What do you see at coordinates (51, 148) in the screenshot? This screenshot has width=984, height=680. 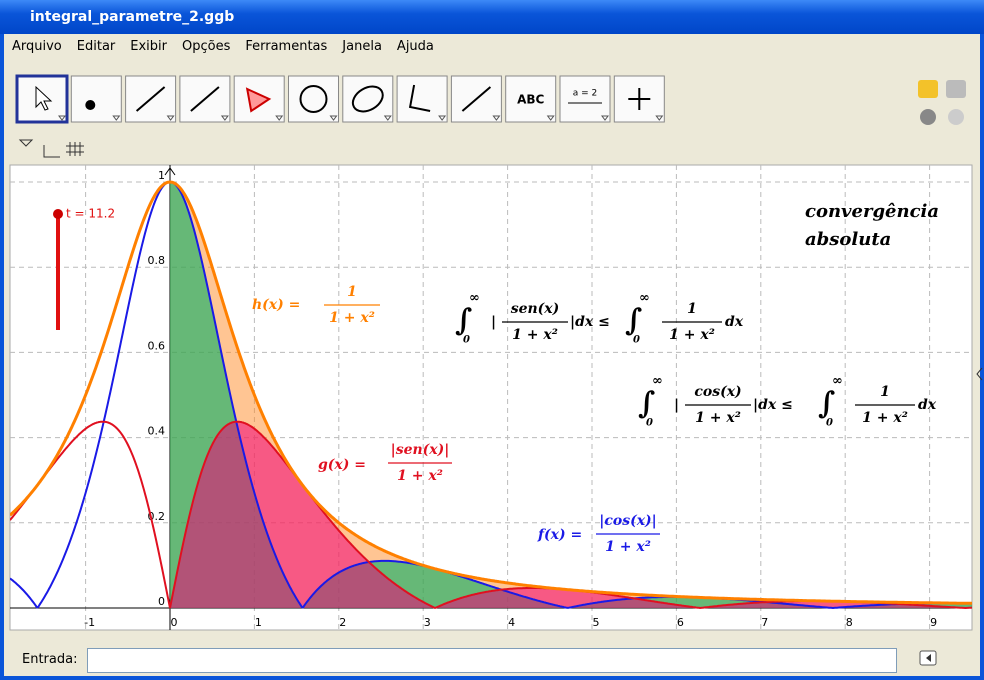 I see `style-bar-icons` at bounding box center [51, 148].